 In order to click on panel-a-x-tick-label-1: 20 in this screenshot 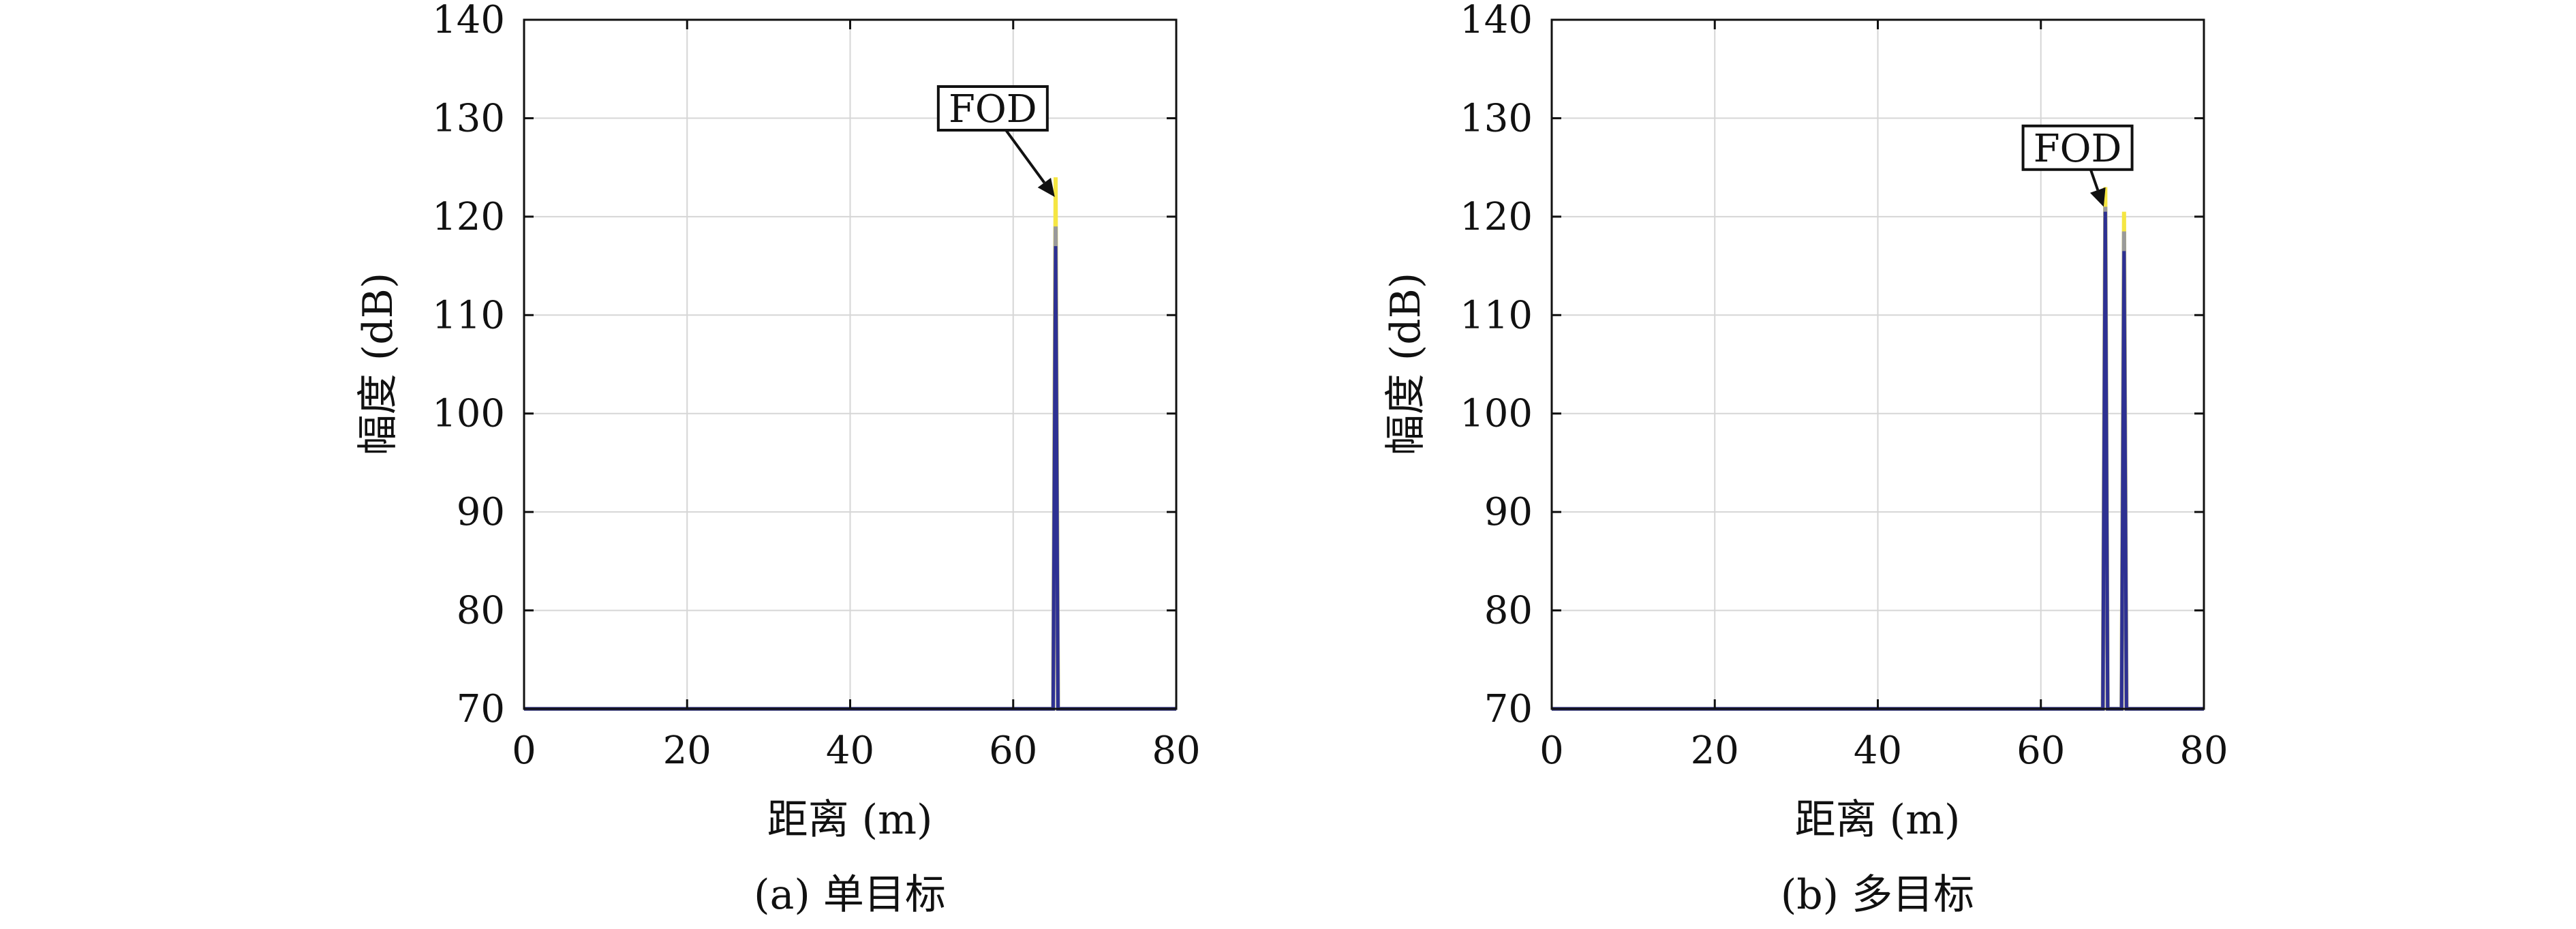, I will do `click(687, 751)`.